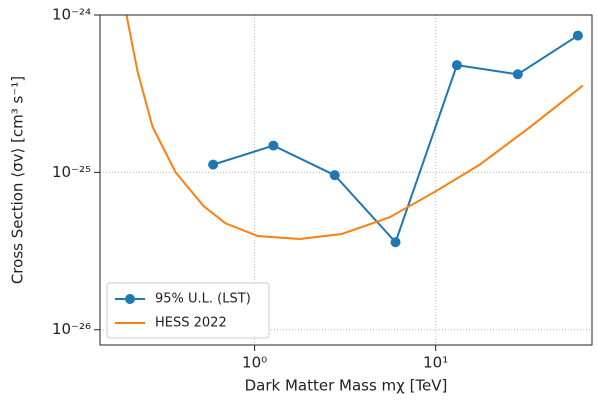 This screenshot has width=597, height=402. What do you see at coordinates (71, 15) in the screenshot?
I see `y-tick-label: 10⁻²⁴` at bounding box center [71, 15].